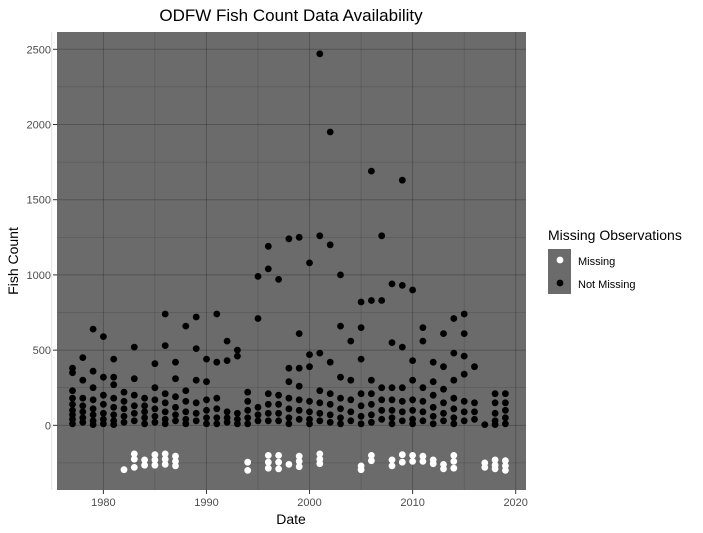  What do you see at coordinates (48, 426) in the screenshot?
I see `y-tick-label: 0` at bounding box center [48, 426].